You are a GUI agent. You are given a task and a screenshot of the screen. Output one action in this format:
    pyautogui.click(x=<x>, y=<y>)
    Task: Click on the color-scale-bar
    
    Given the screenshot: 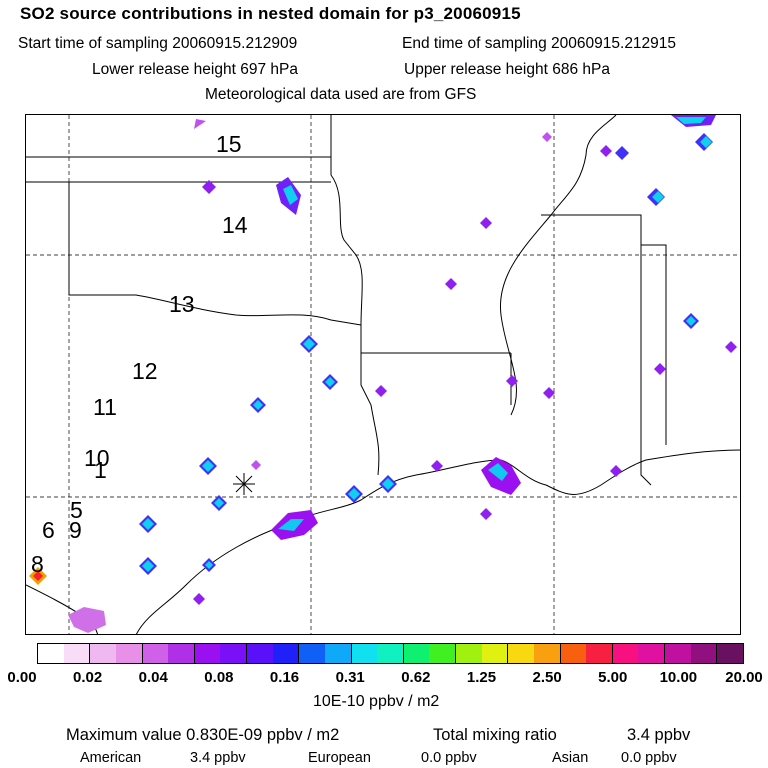 What is the action you would take?
    pyautogui.click(x=390, y=653)
    